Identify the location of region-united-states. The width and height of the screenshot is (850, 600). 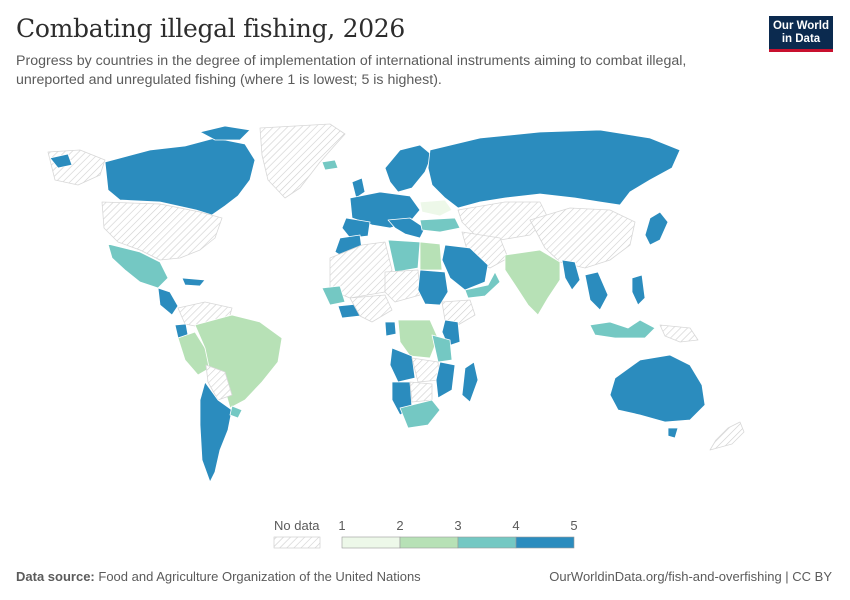
(162, 231).